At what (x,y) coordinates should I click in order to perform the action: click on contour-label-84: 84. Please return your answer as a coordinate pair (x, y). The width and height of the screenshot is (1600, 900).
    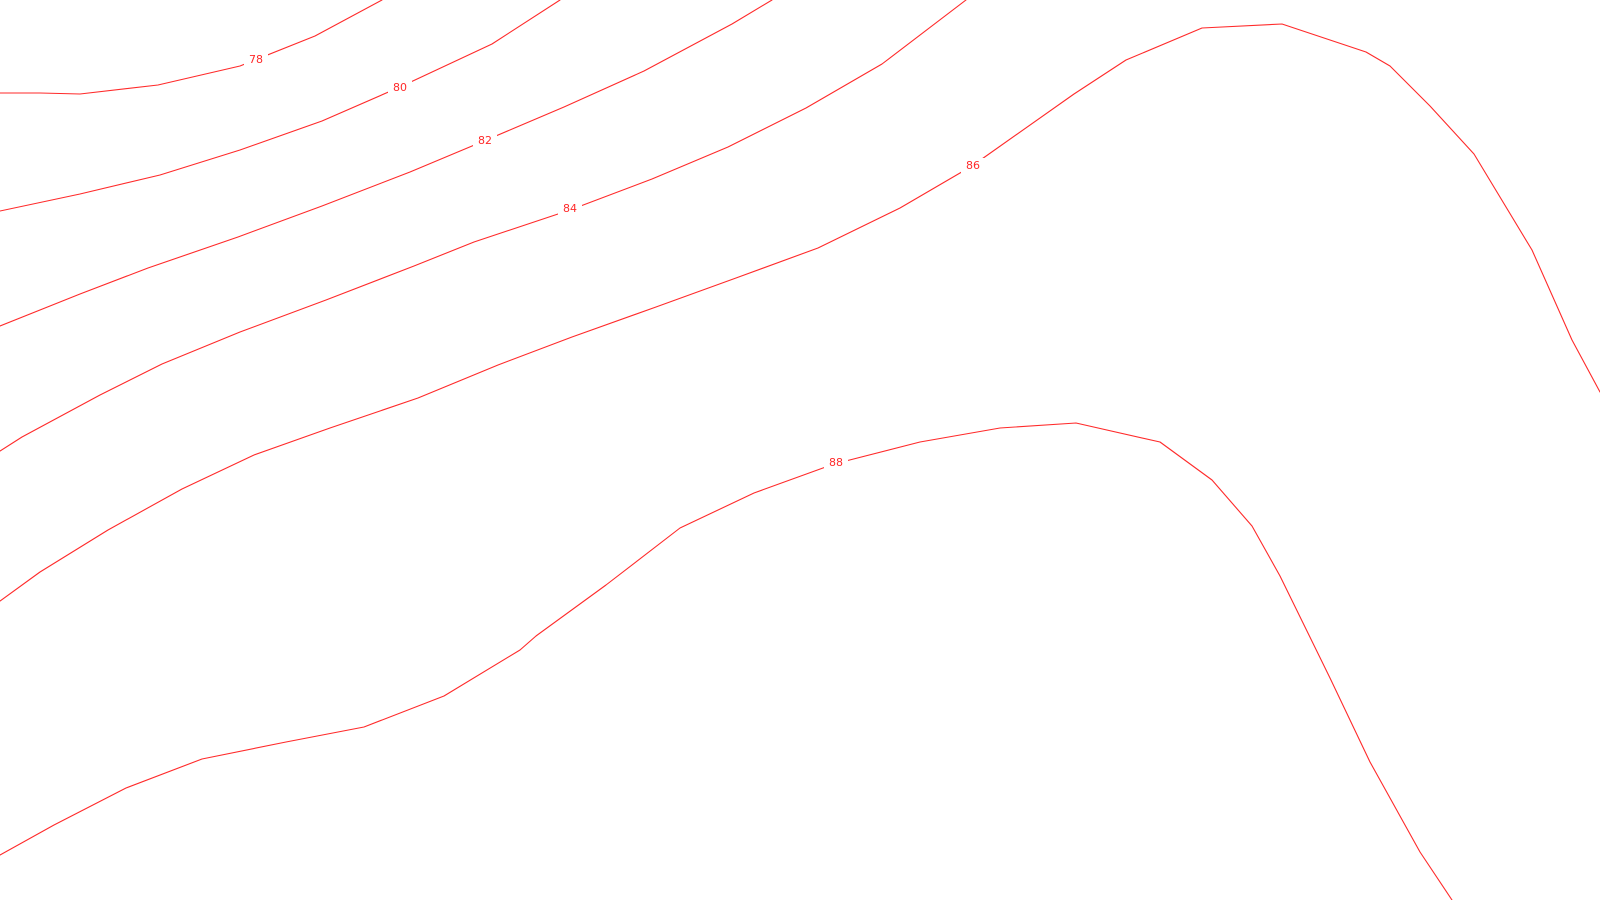
    Looking at the image, I should click on (570, 208).